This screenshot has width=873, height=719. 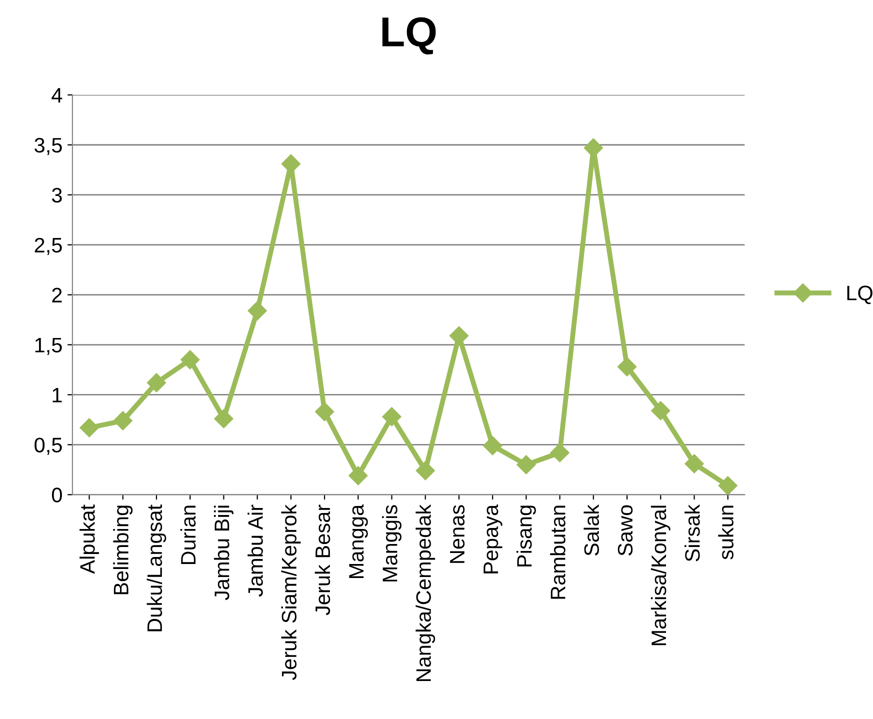 I want to click on x-tick-label: Durian, so click(x=188, y=535).